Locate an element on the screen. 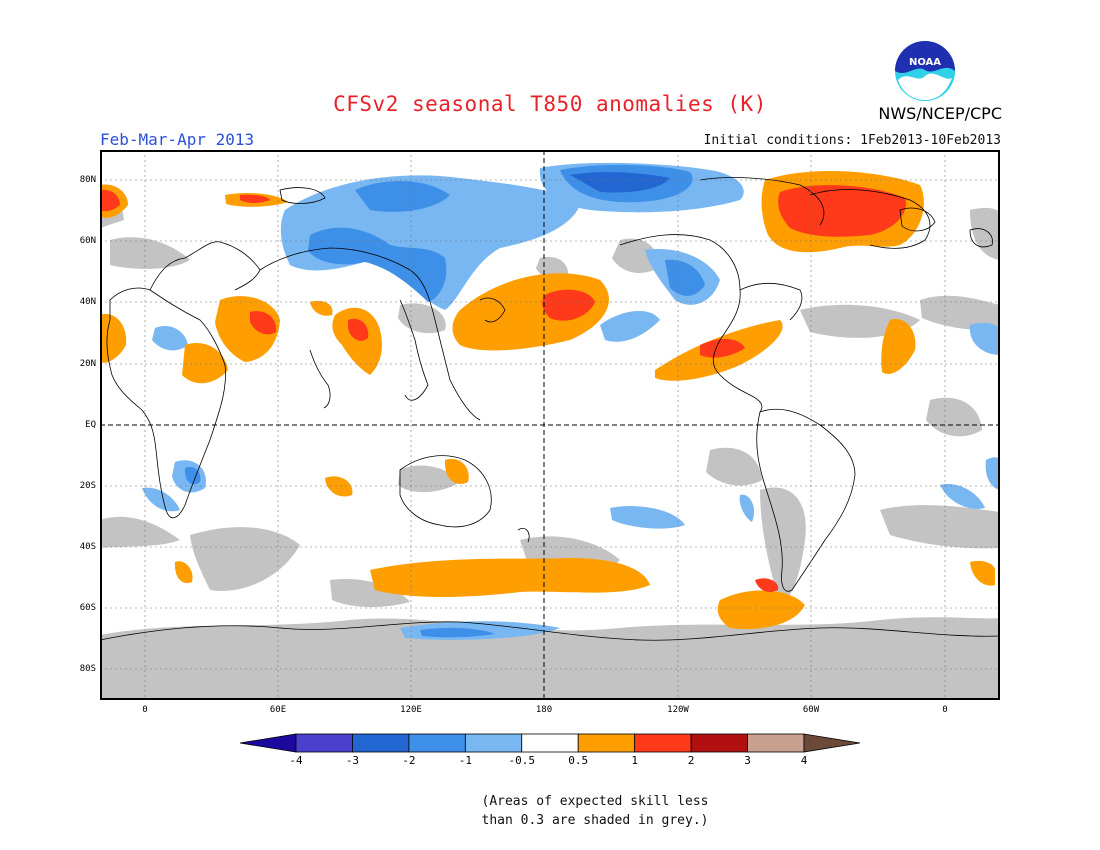 The height and width of the screenshot is (850, 1100). forecast-period: Feb-Mar-Apr 2013 is located at coordinates (177, 139).